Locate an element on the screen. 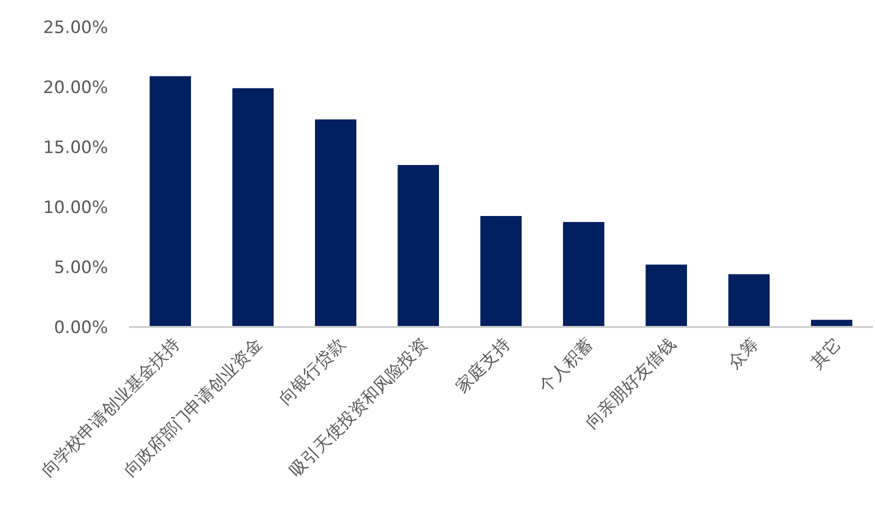 The height and width of the screenshot is (521, 875). x-tick-label: 向银行贷款 is located at coordinates (312, 371).